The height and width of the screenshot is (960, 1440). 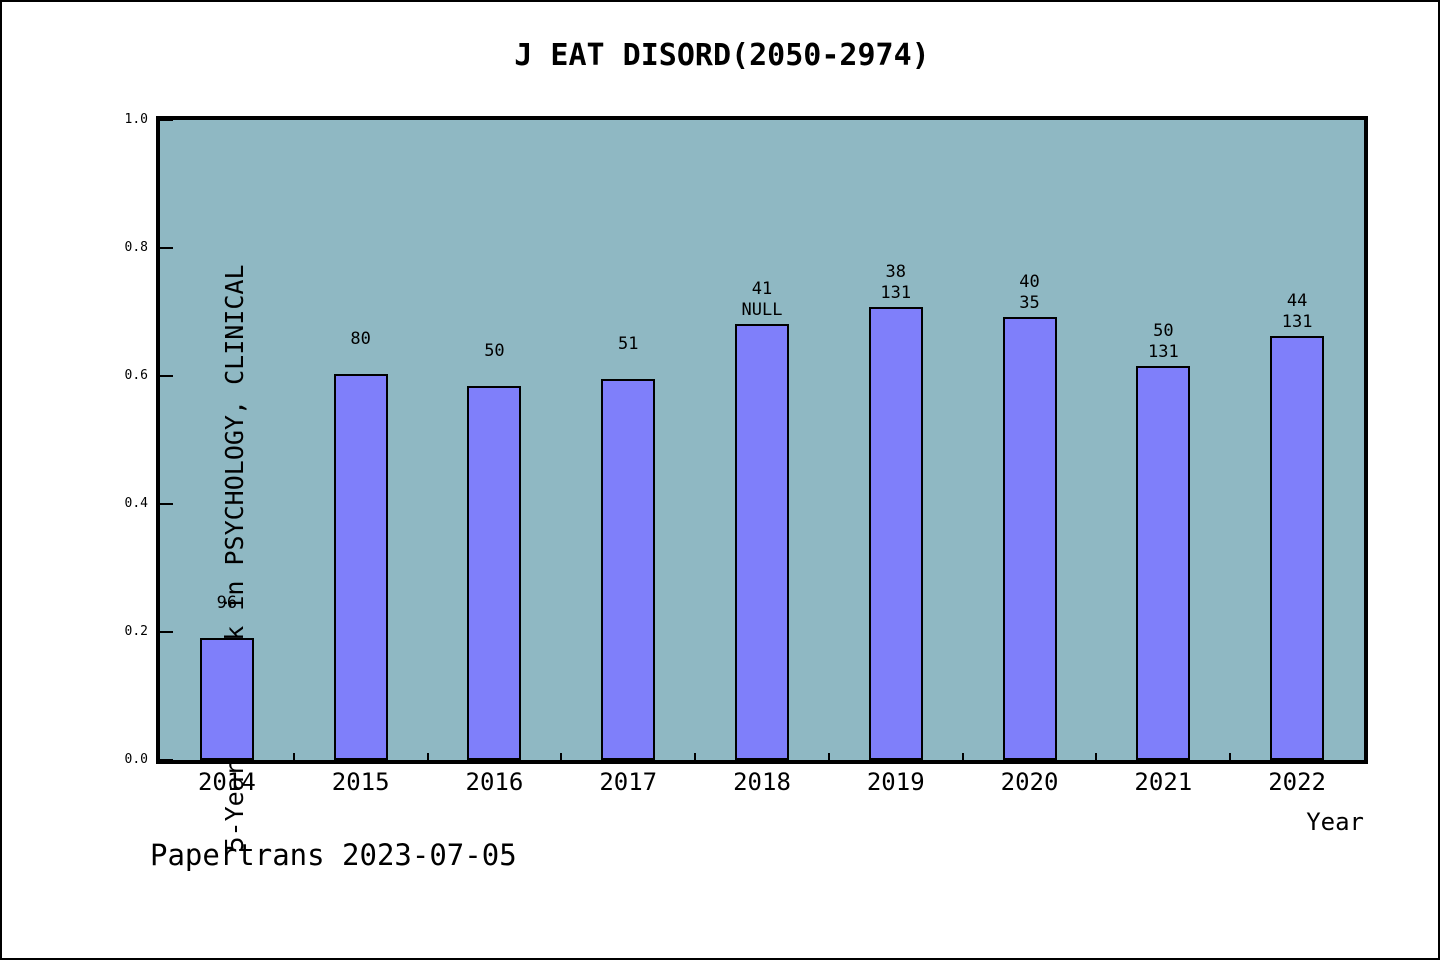 I want to click on y-axis-label: 5-Year JIF Rank in PSYCHOLOGY, CLINICAL, so click(x=234, y=558).